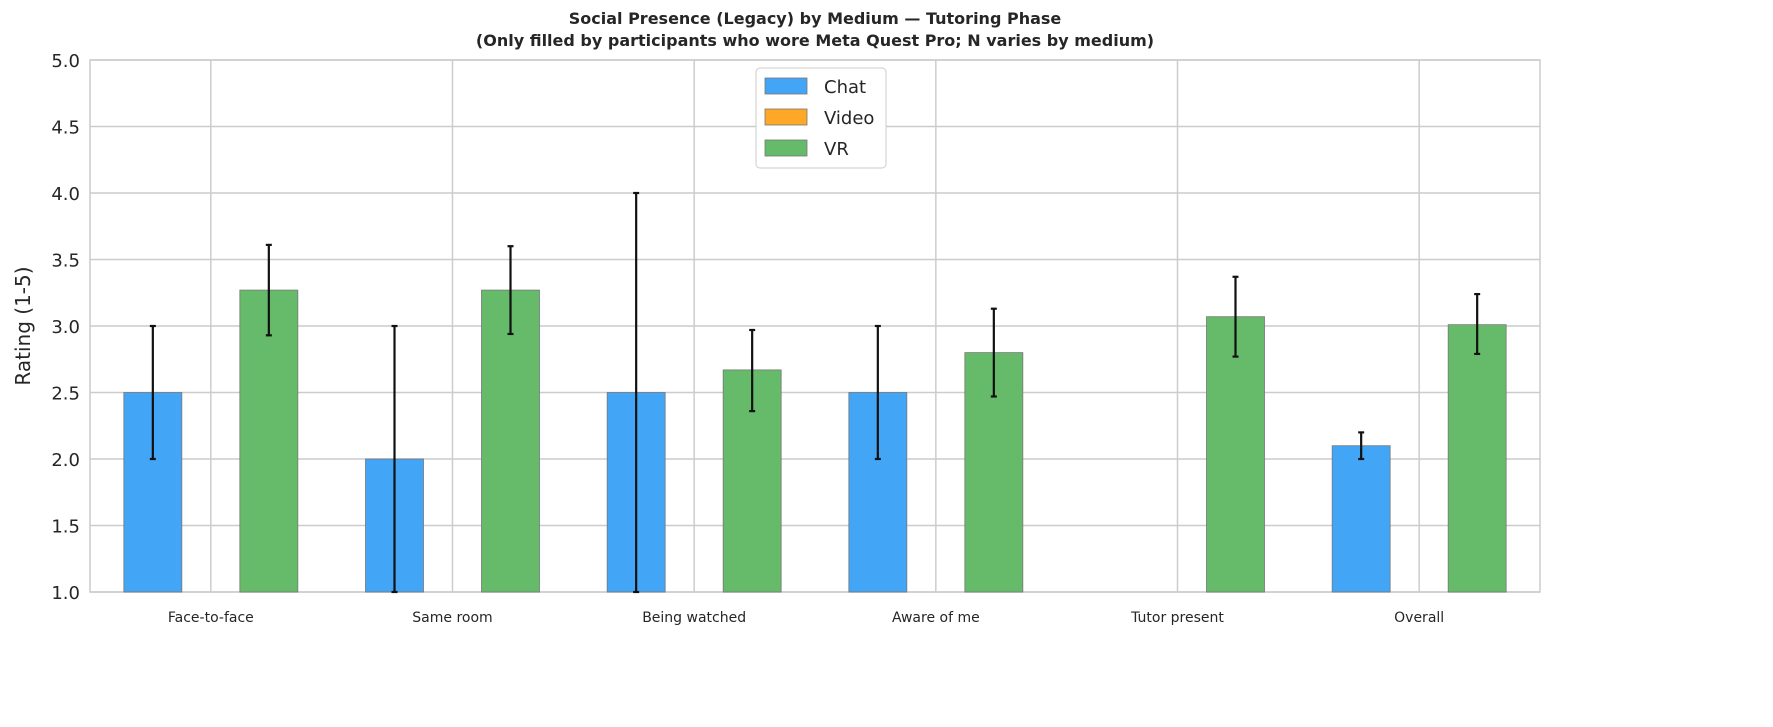  Describe the element at coordinates (65, 194) in the screenshot. I see `y-tick-label: 4.0` at that location.